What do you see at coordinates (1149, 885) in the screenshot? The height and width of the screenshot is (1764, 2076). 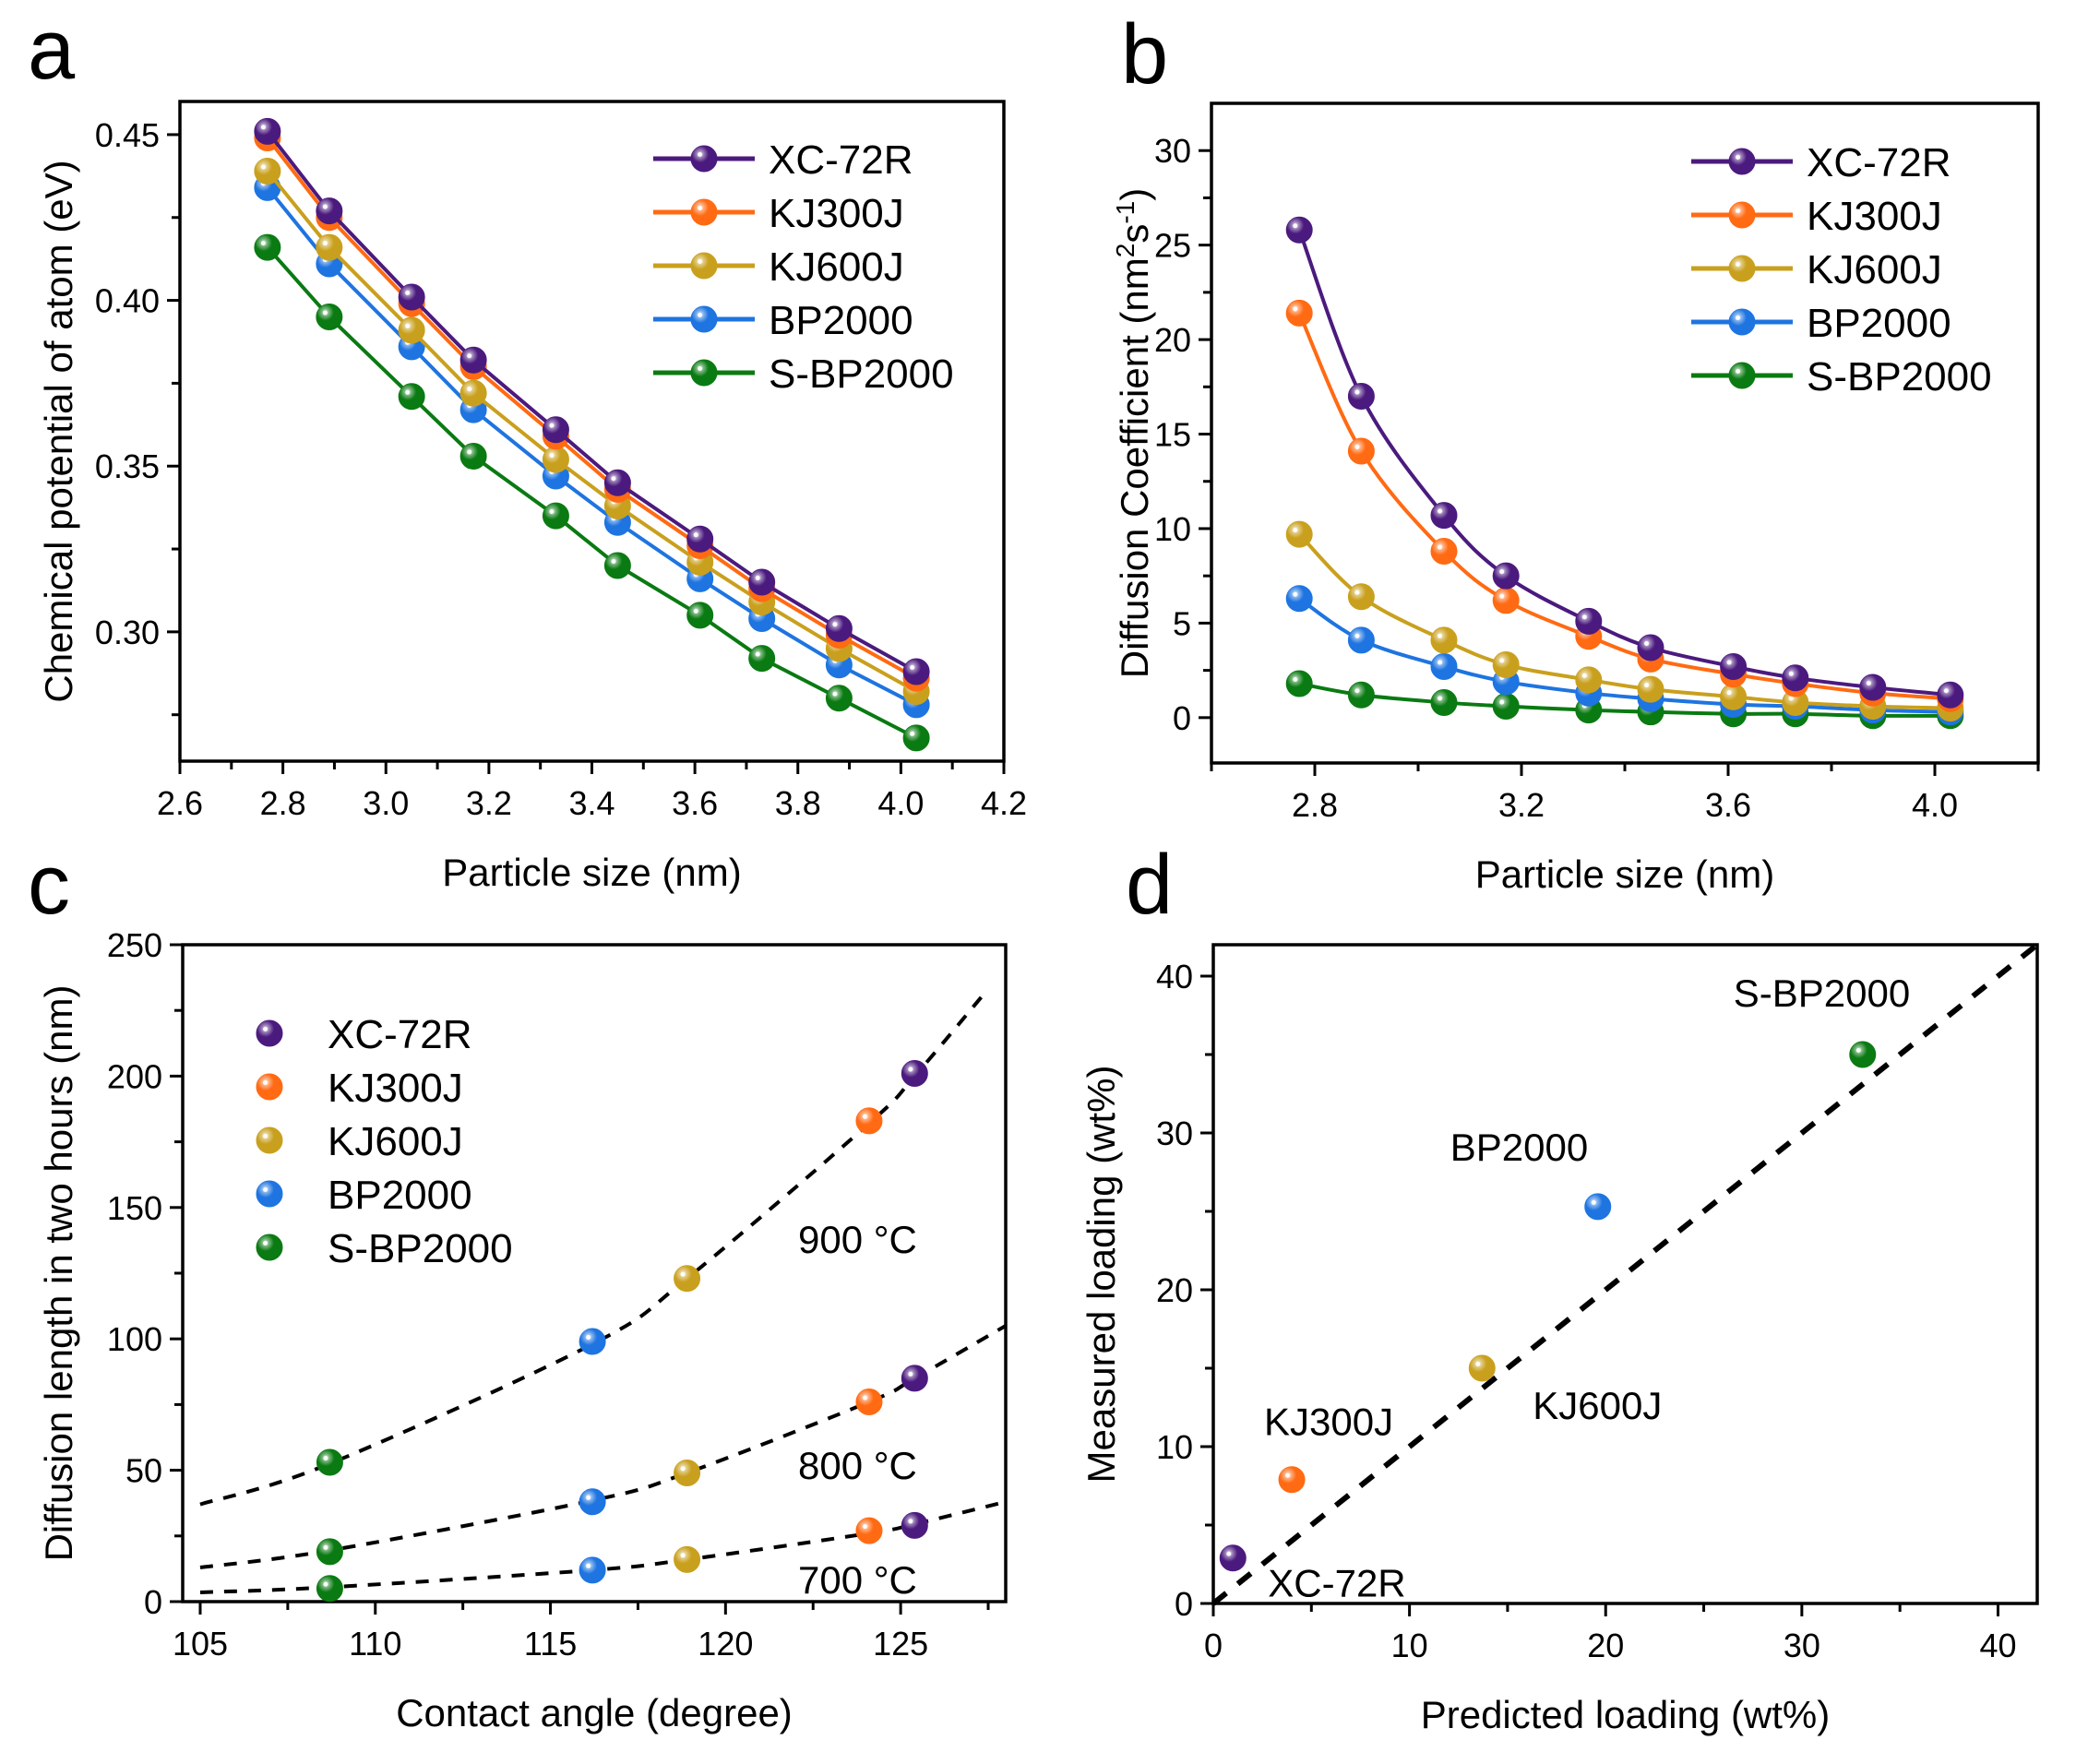 I see `panel-letter: d` at bounding box center [1149, 885].